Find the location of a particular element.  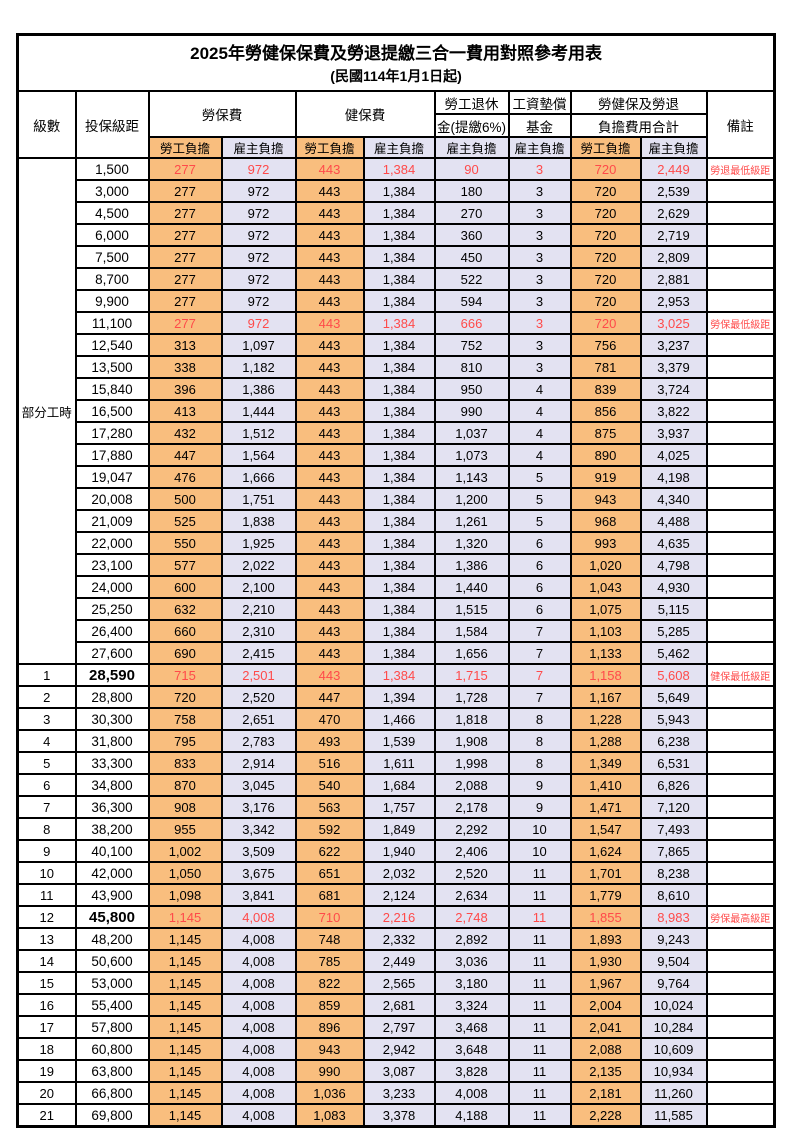

tot-emp-cell: 1,158 is located at coordinates (605, 675).